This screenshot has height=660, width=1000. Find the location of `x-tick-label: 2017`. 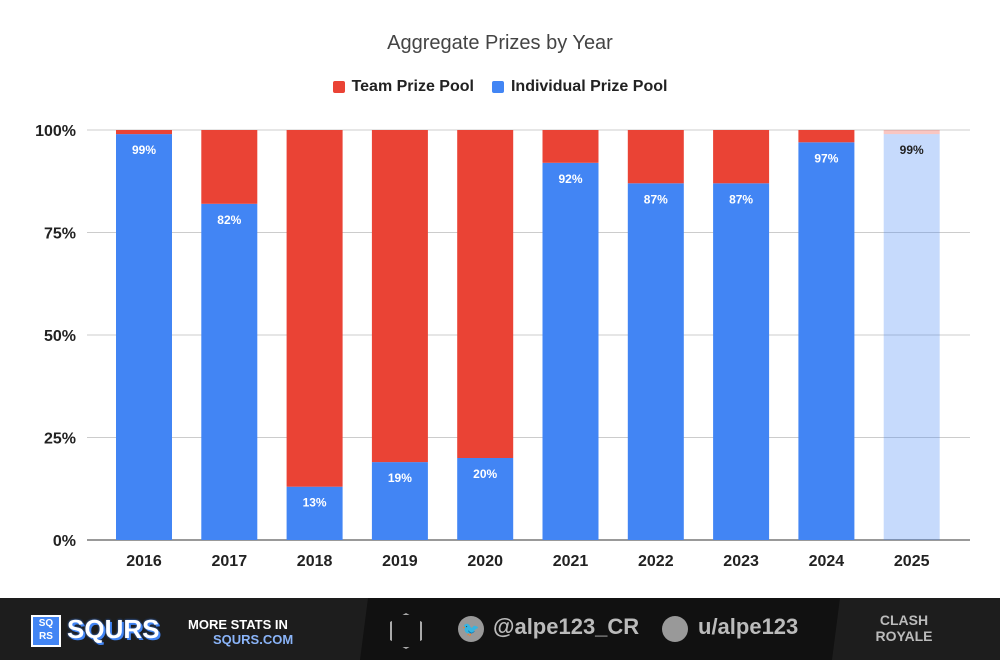

x-tick-label: 2017 is located at coordinates (230, 561).